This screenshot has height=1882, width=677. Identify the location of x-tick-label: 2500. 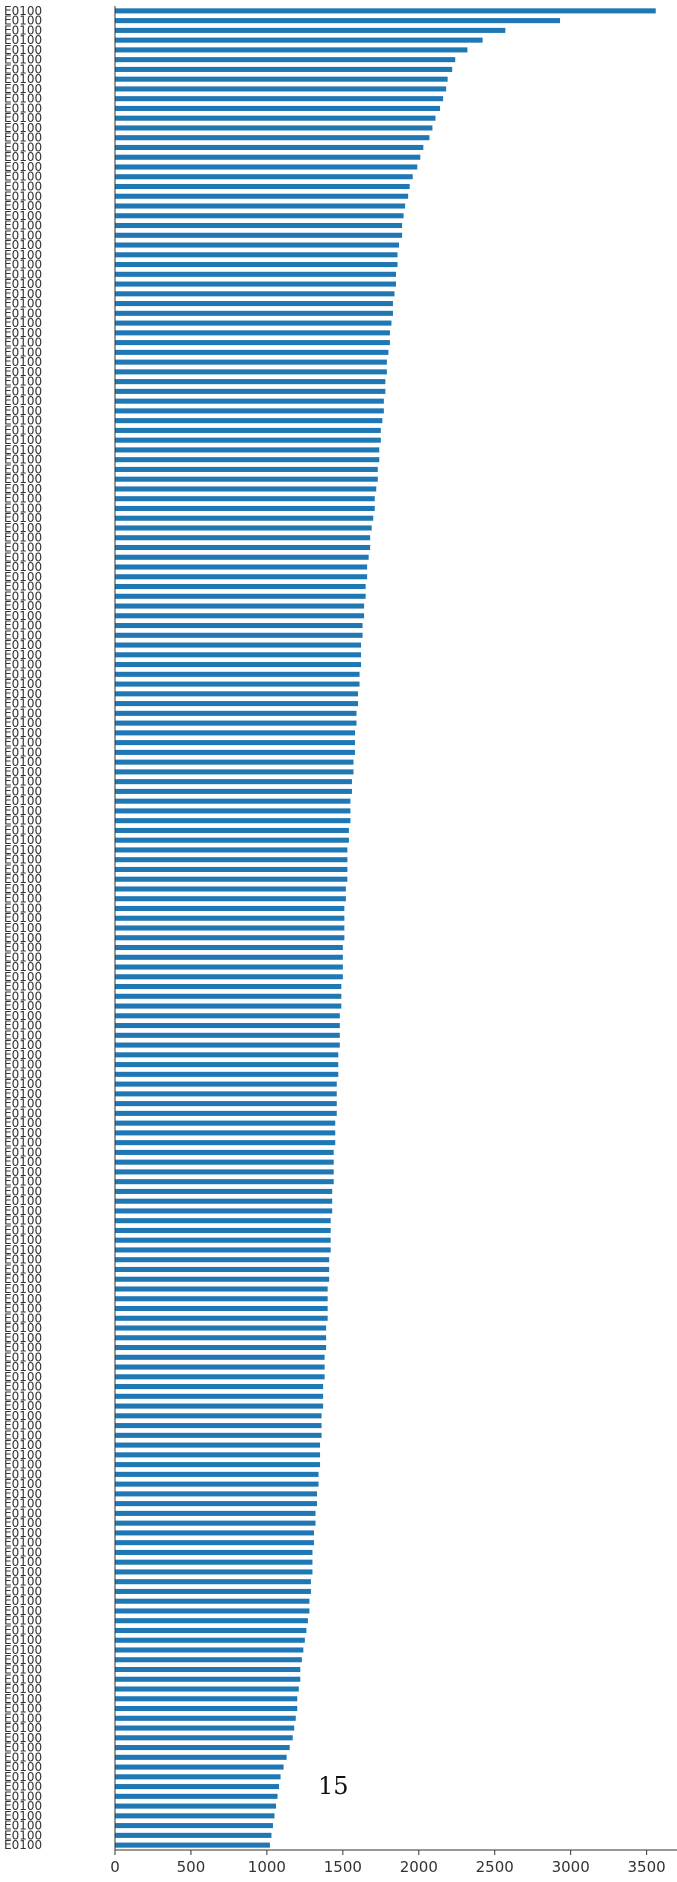
(495, 1867).